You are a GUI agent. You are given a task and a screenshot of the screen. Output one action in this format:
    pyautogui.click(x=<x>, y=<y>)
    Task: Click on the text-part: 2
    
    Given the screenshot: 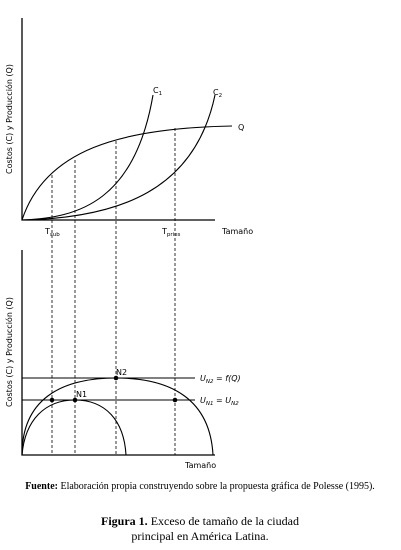 What is the action you would take?
    pyautogui.click(x=221, y=96)
    